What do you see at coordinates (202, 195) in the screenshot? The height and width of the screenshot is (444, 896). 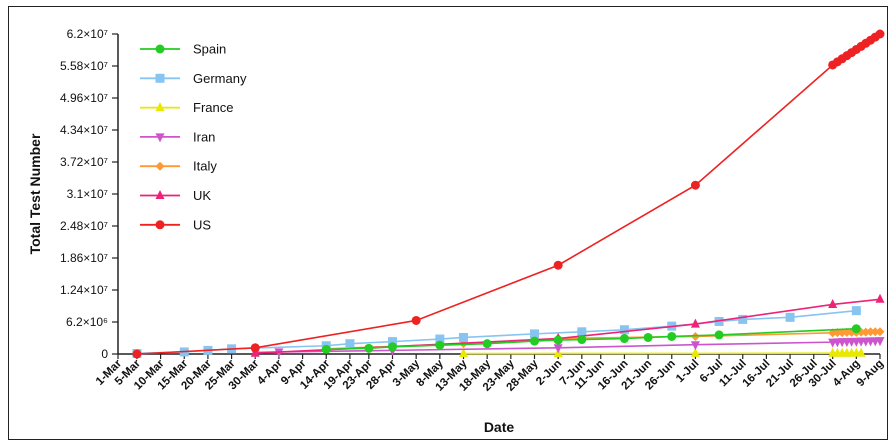 I see `legend-label: UK` at bounding box center [202, 195].